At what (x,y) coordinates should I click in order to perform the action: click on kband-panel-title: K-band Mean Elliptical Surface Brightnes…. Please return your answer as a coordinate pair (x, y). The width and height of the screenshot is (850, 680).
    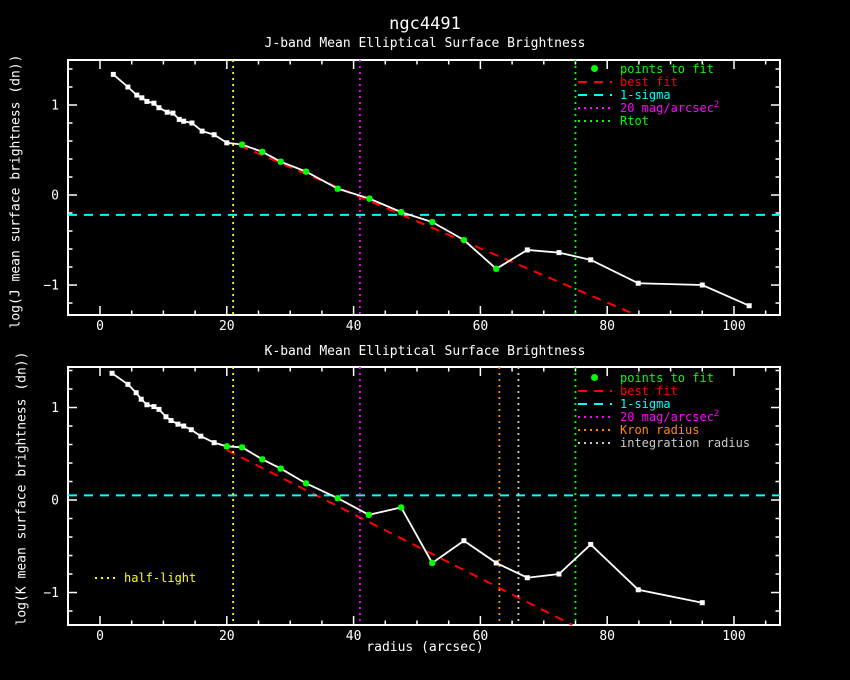
    Looking at the image, I should click on (425, 351).